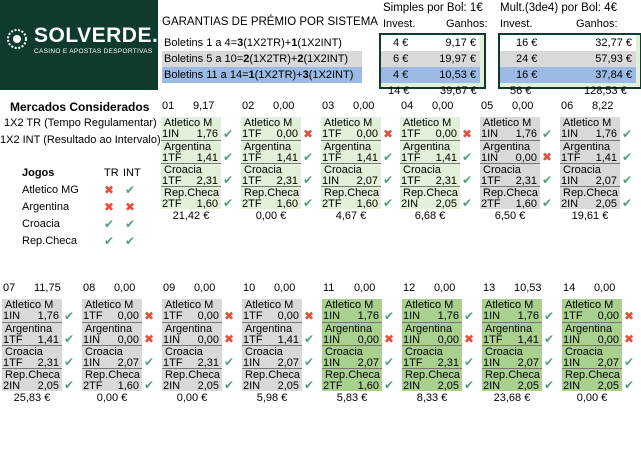 This screenshot has height=451, width=641. I want to click on odd-value: 1,60, so click(287, 204).